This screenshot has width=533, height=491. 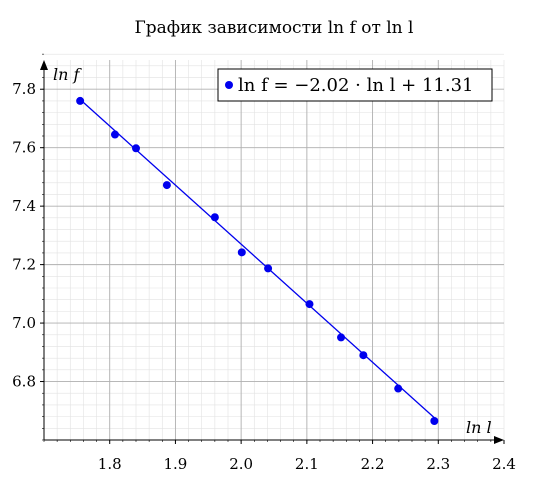 What do you see at coordinates (229, 85) in the screenshot?
I see `legend-marker-icon` at bounding box center [229, 85].